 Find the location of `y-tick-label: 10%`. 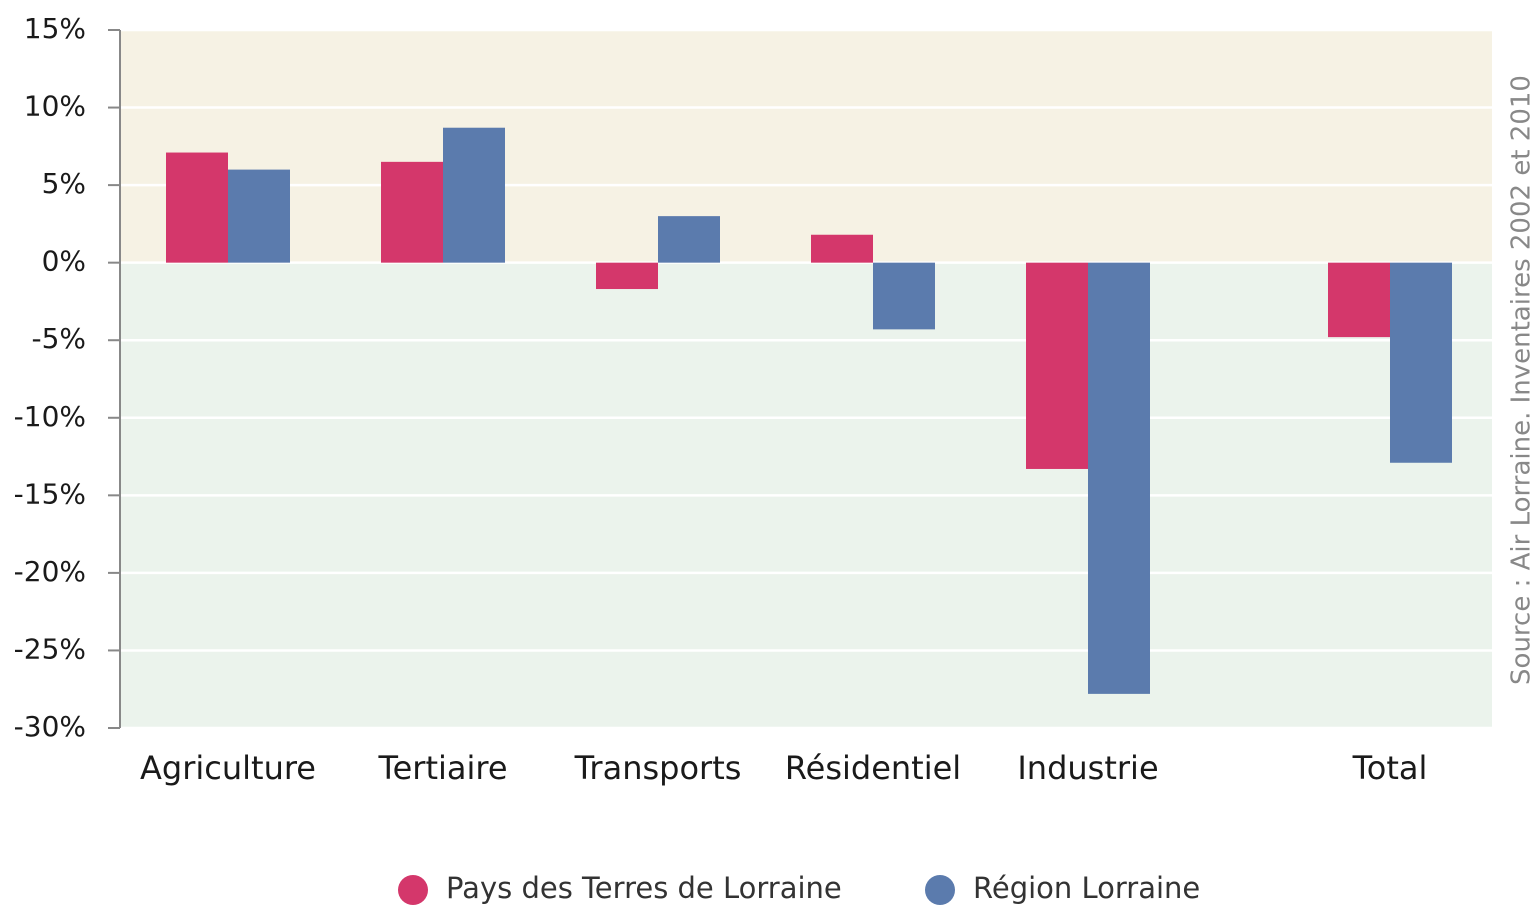

y-tick-label: 10% is located at coordinates (55, 106).